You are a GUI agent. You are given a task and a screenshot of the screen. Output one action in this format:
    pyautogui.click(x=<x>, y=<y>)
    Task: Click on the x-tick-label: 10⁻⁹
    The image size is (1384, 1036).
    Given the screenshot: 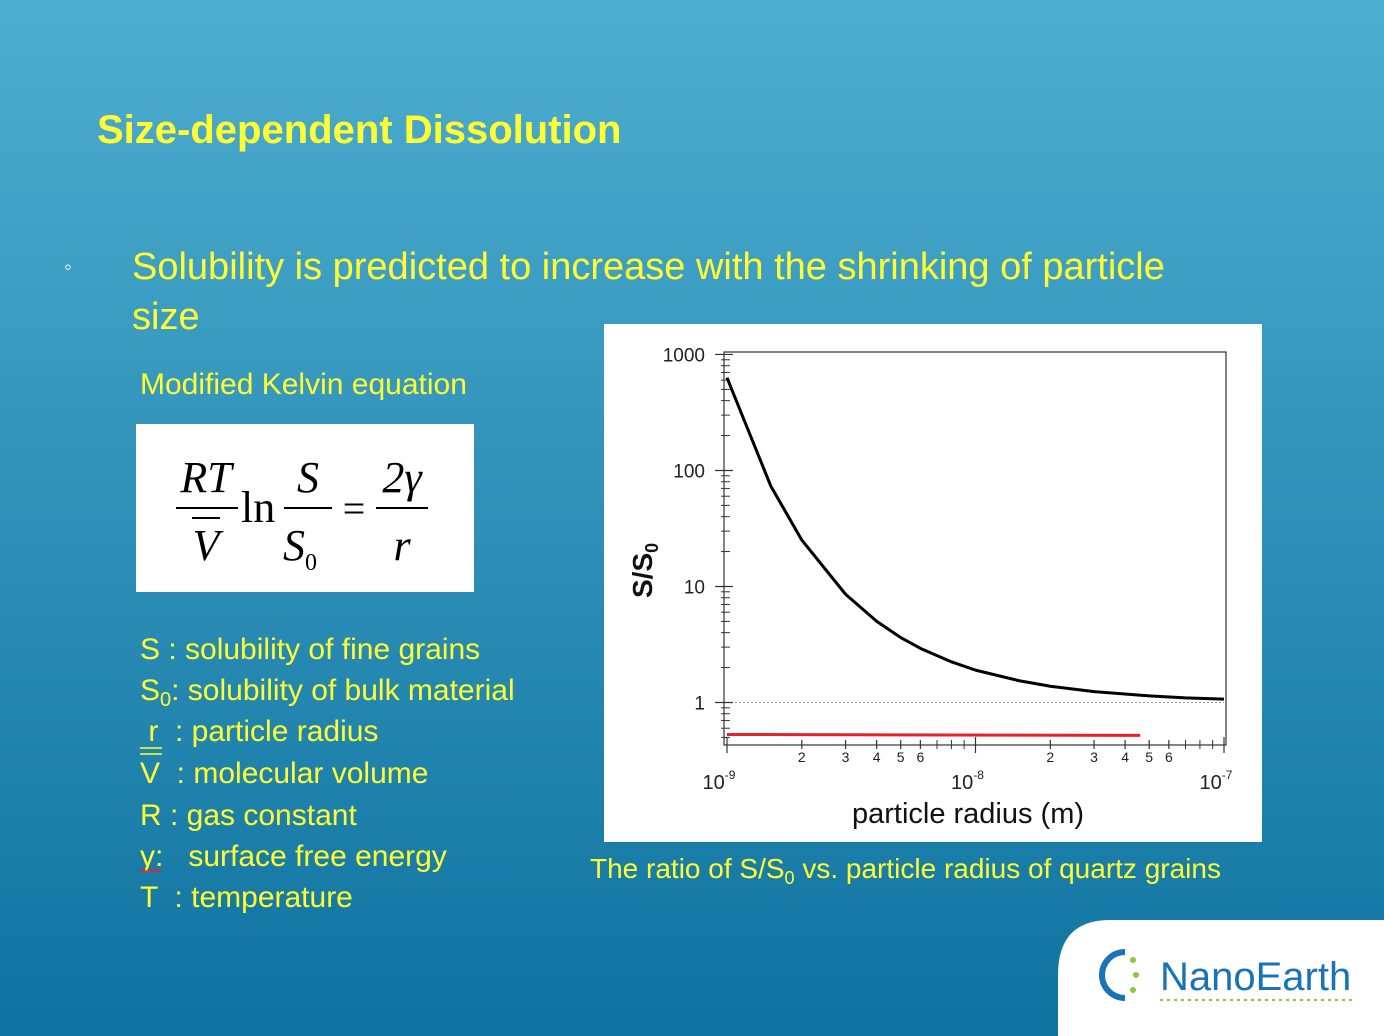 What is the action you would take?
    pyautogui.click(x=719, y=781)
    